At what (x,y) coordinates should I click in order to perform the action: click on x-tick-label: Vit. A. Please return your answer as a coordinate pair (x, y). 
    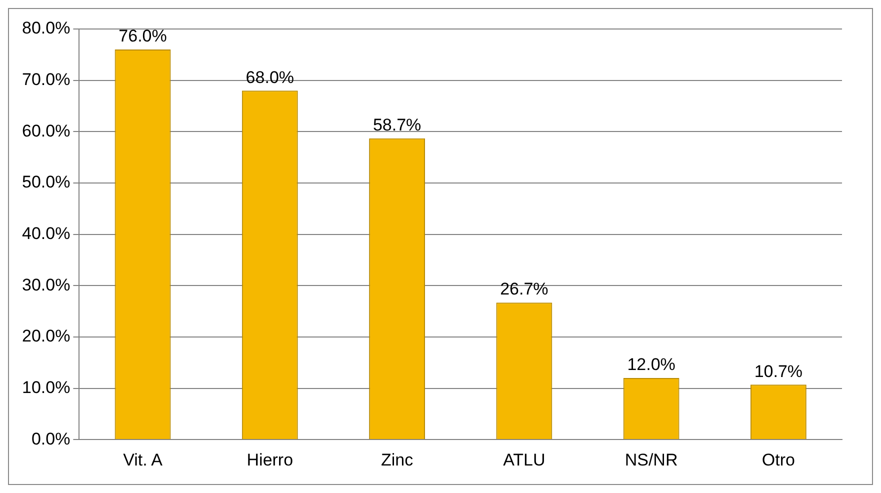
    Looking at the image, I should click on (143, 460).